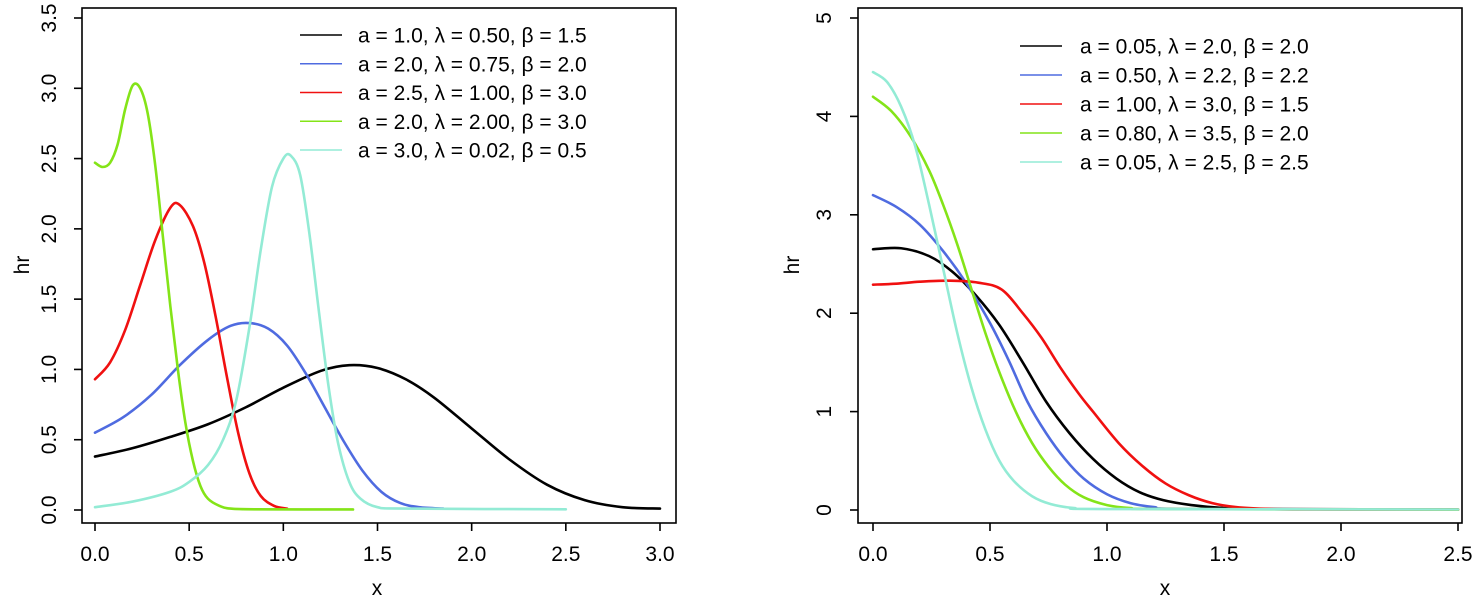  What do you see at coordinates (824, 18) in the screenshot?
I see `y-tick-label: 5` at bounding box center [824, 18].